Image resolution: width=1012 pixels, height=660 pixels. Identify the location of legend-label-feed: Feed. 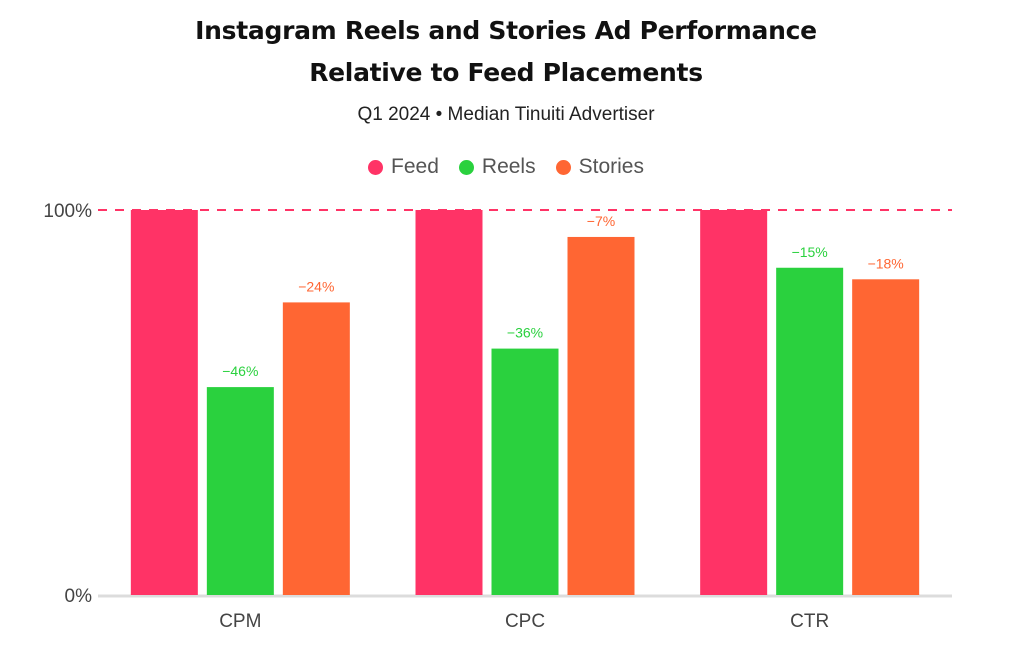
(415, 166).